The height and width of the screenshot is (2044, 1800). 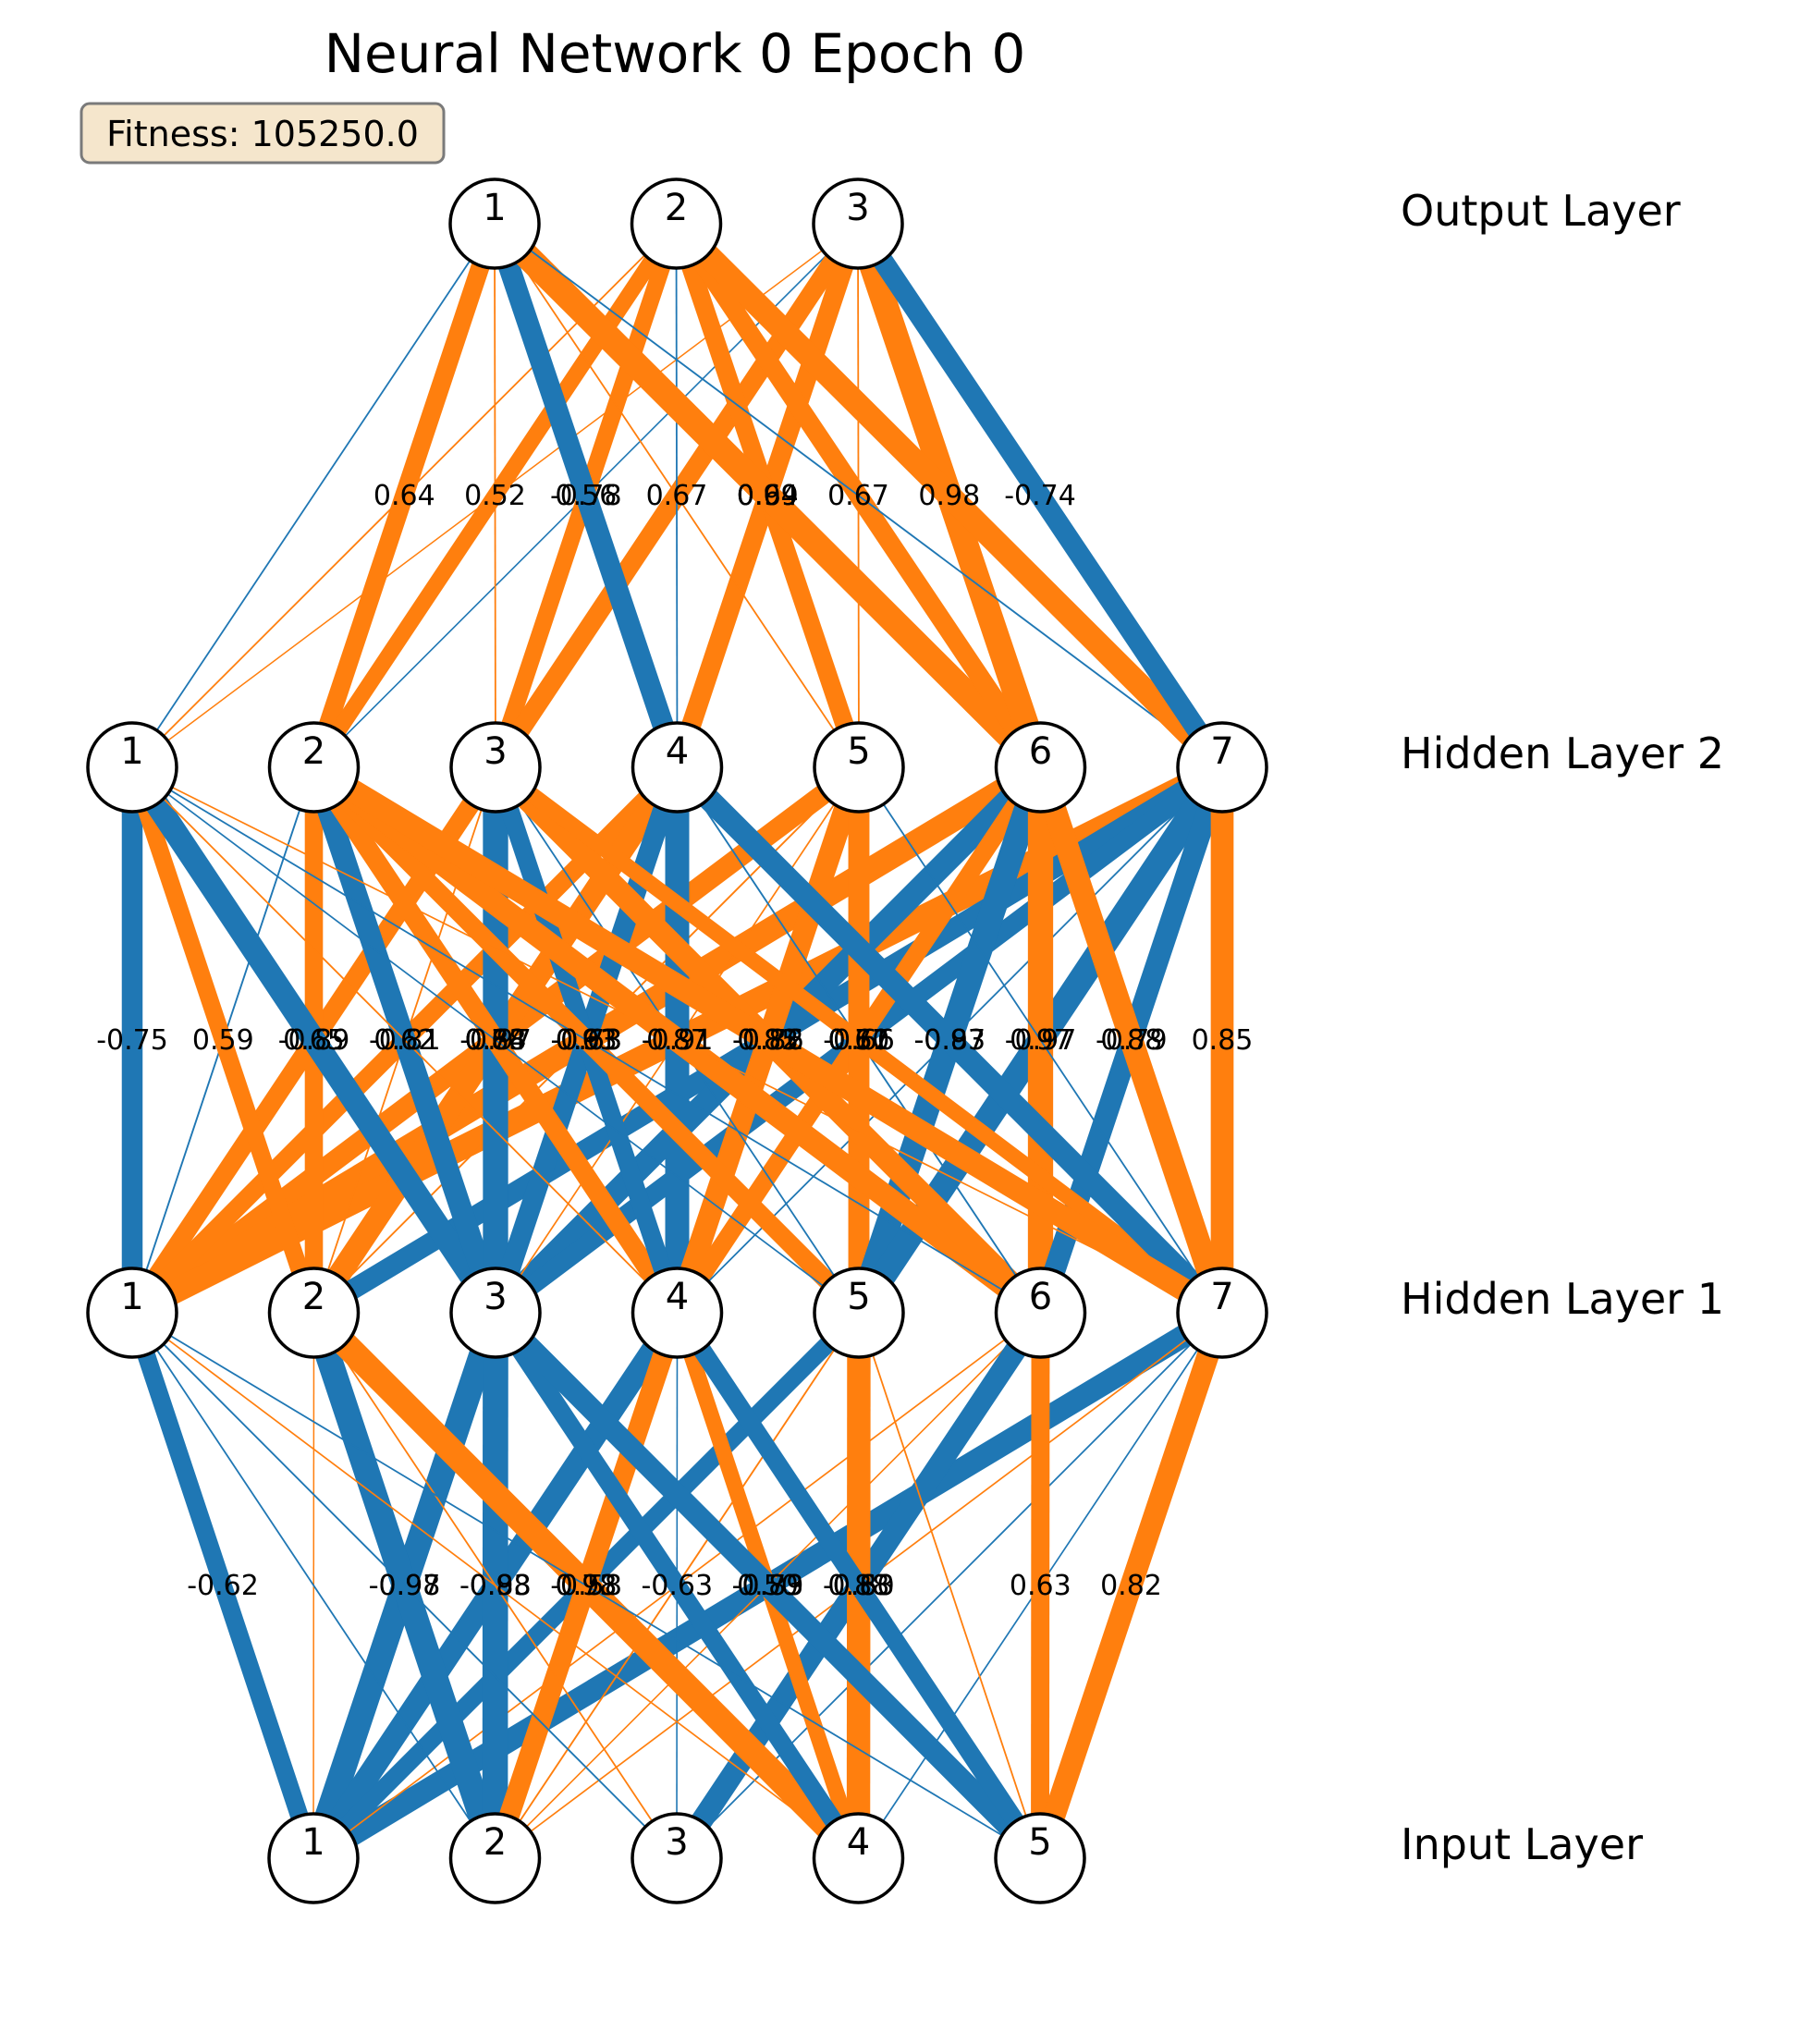 What do you see at coordinates (676, 223) in the screenshot?
I see `node-L3-2: 2` at bounding box center [676, 223].